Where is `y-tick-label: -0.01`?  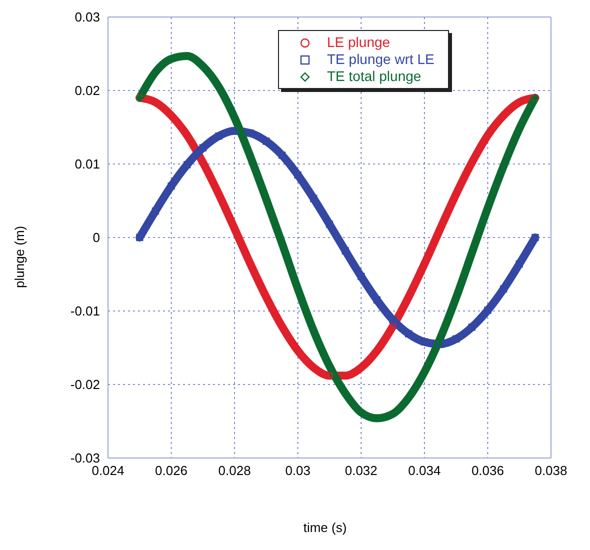
y-tick-label: -0.01 is located at coordinates (85, 311).